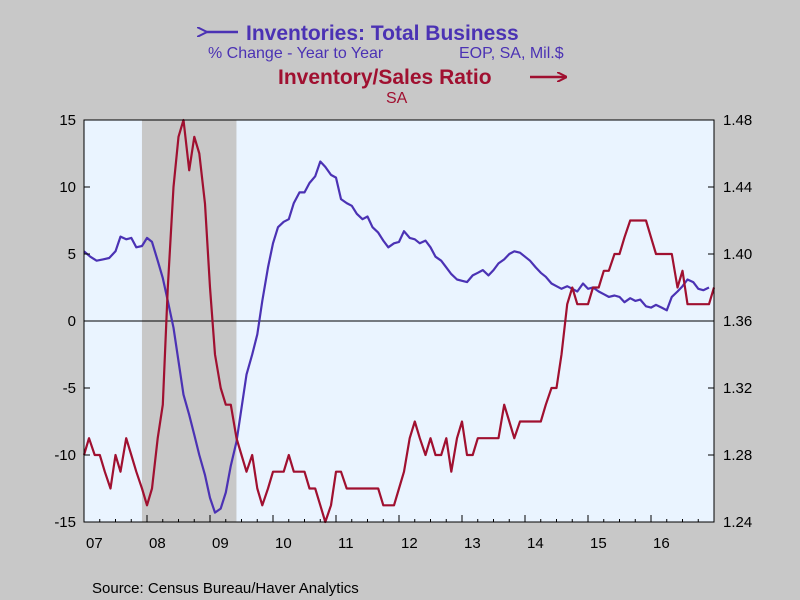  Describe the element at coordinates (94, 543) in the screenshot. I see `x-tick-label: 07` at that location.